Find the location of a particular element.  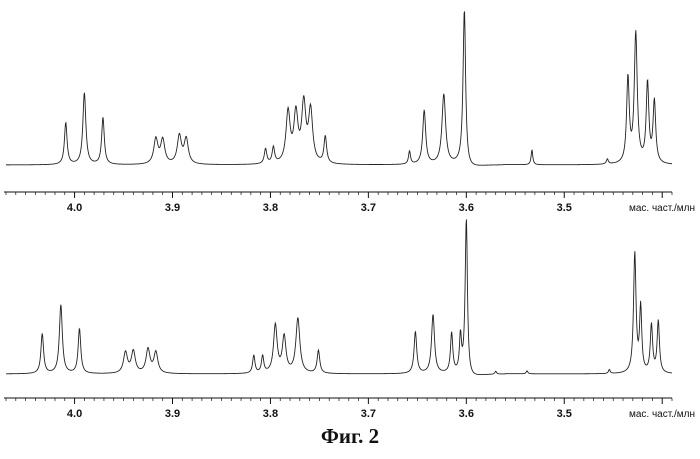

top-x-axis-label: мас. част./млн is located at coordinates (662, 208).